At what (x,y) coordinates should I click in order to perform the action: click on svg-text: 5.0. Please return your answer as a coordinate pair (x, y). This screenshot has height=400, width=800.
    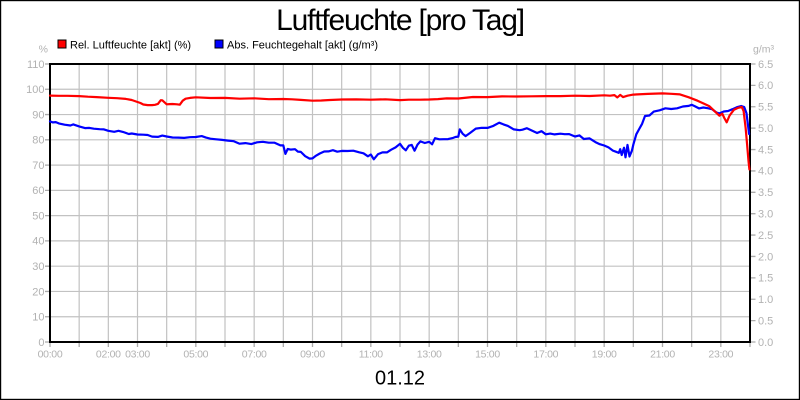
    Looking at the image, I should click on (765, 129).